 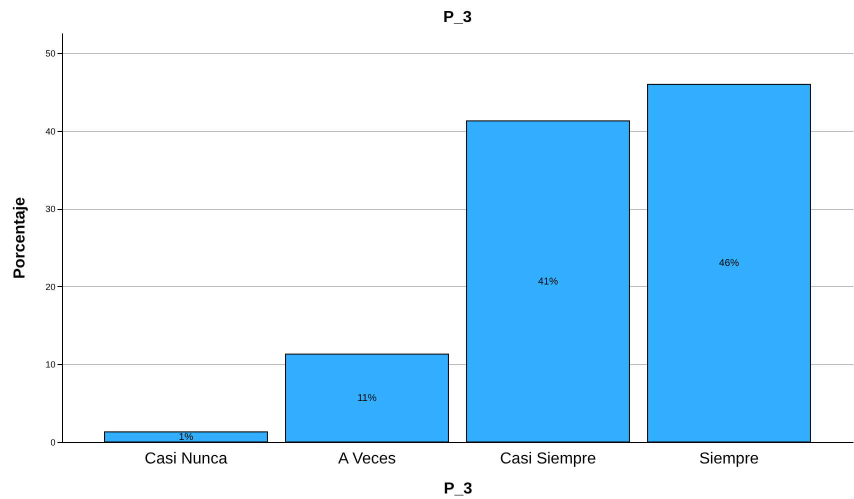 What do you see at coordinates (50, 131) in the screenshot?
I see `y-tick-label: 40` at bounding box center [50, 131].